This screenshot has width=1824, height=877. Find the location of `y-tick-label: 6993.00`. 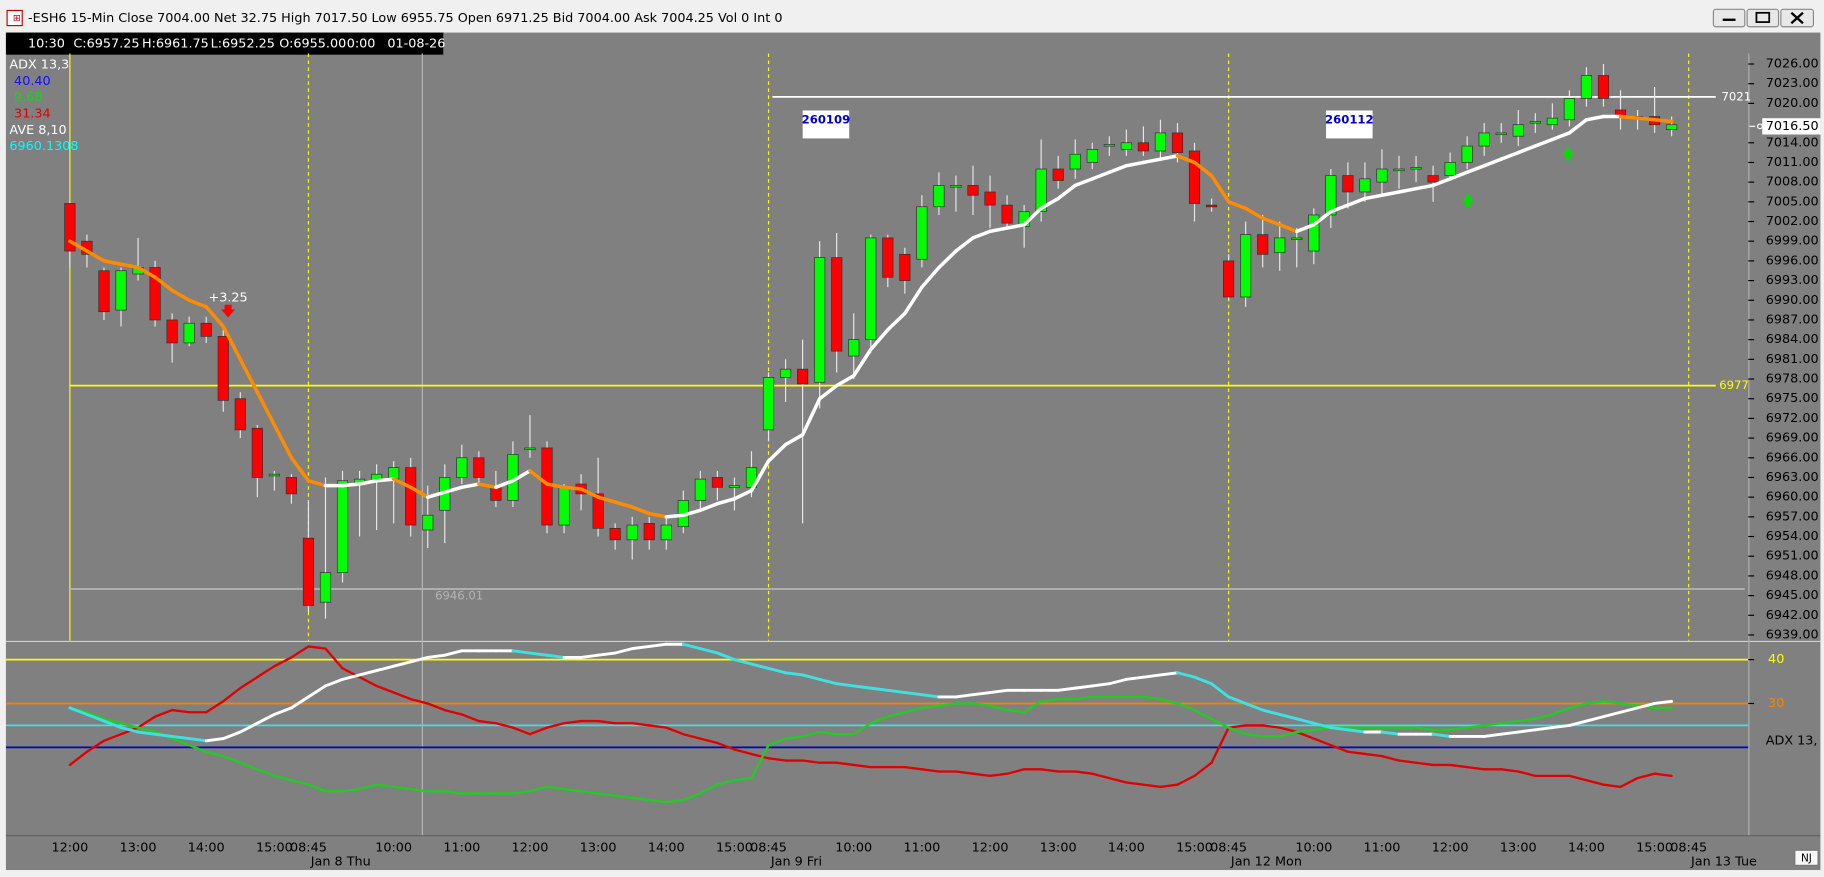

y-tick-label: 6993.00 is located at coordinates (1792, 280).